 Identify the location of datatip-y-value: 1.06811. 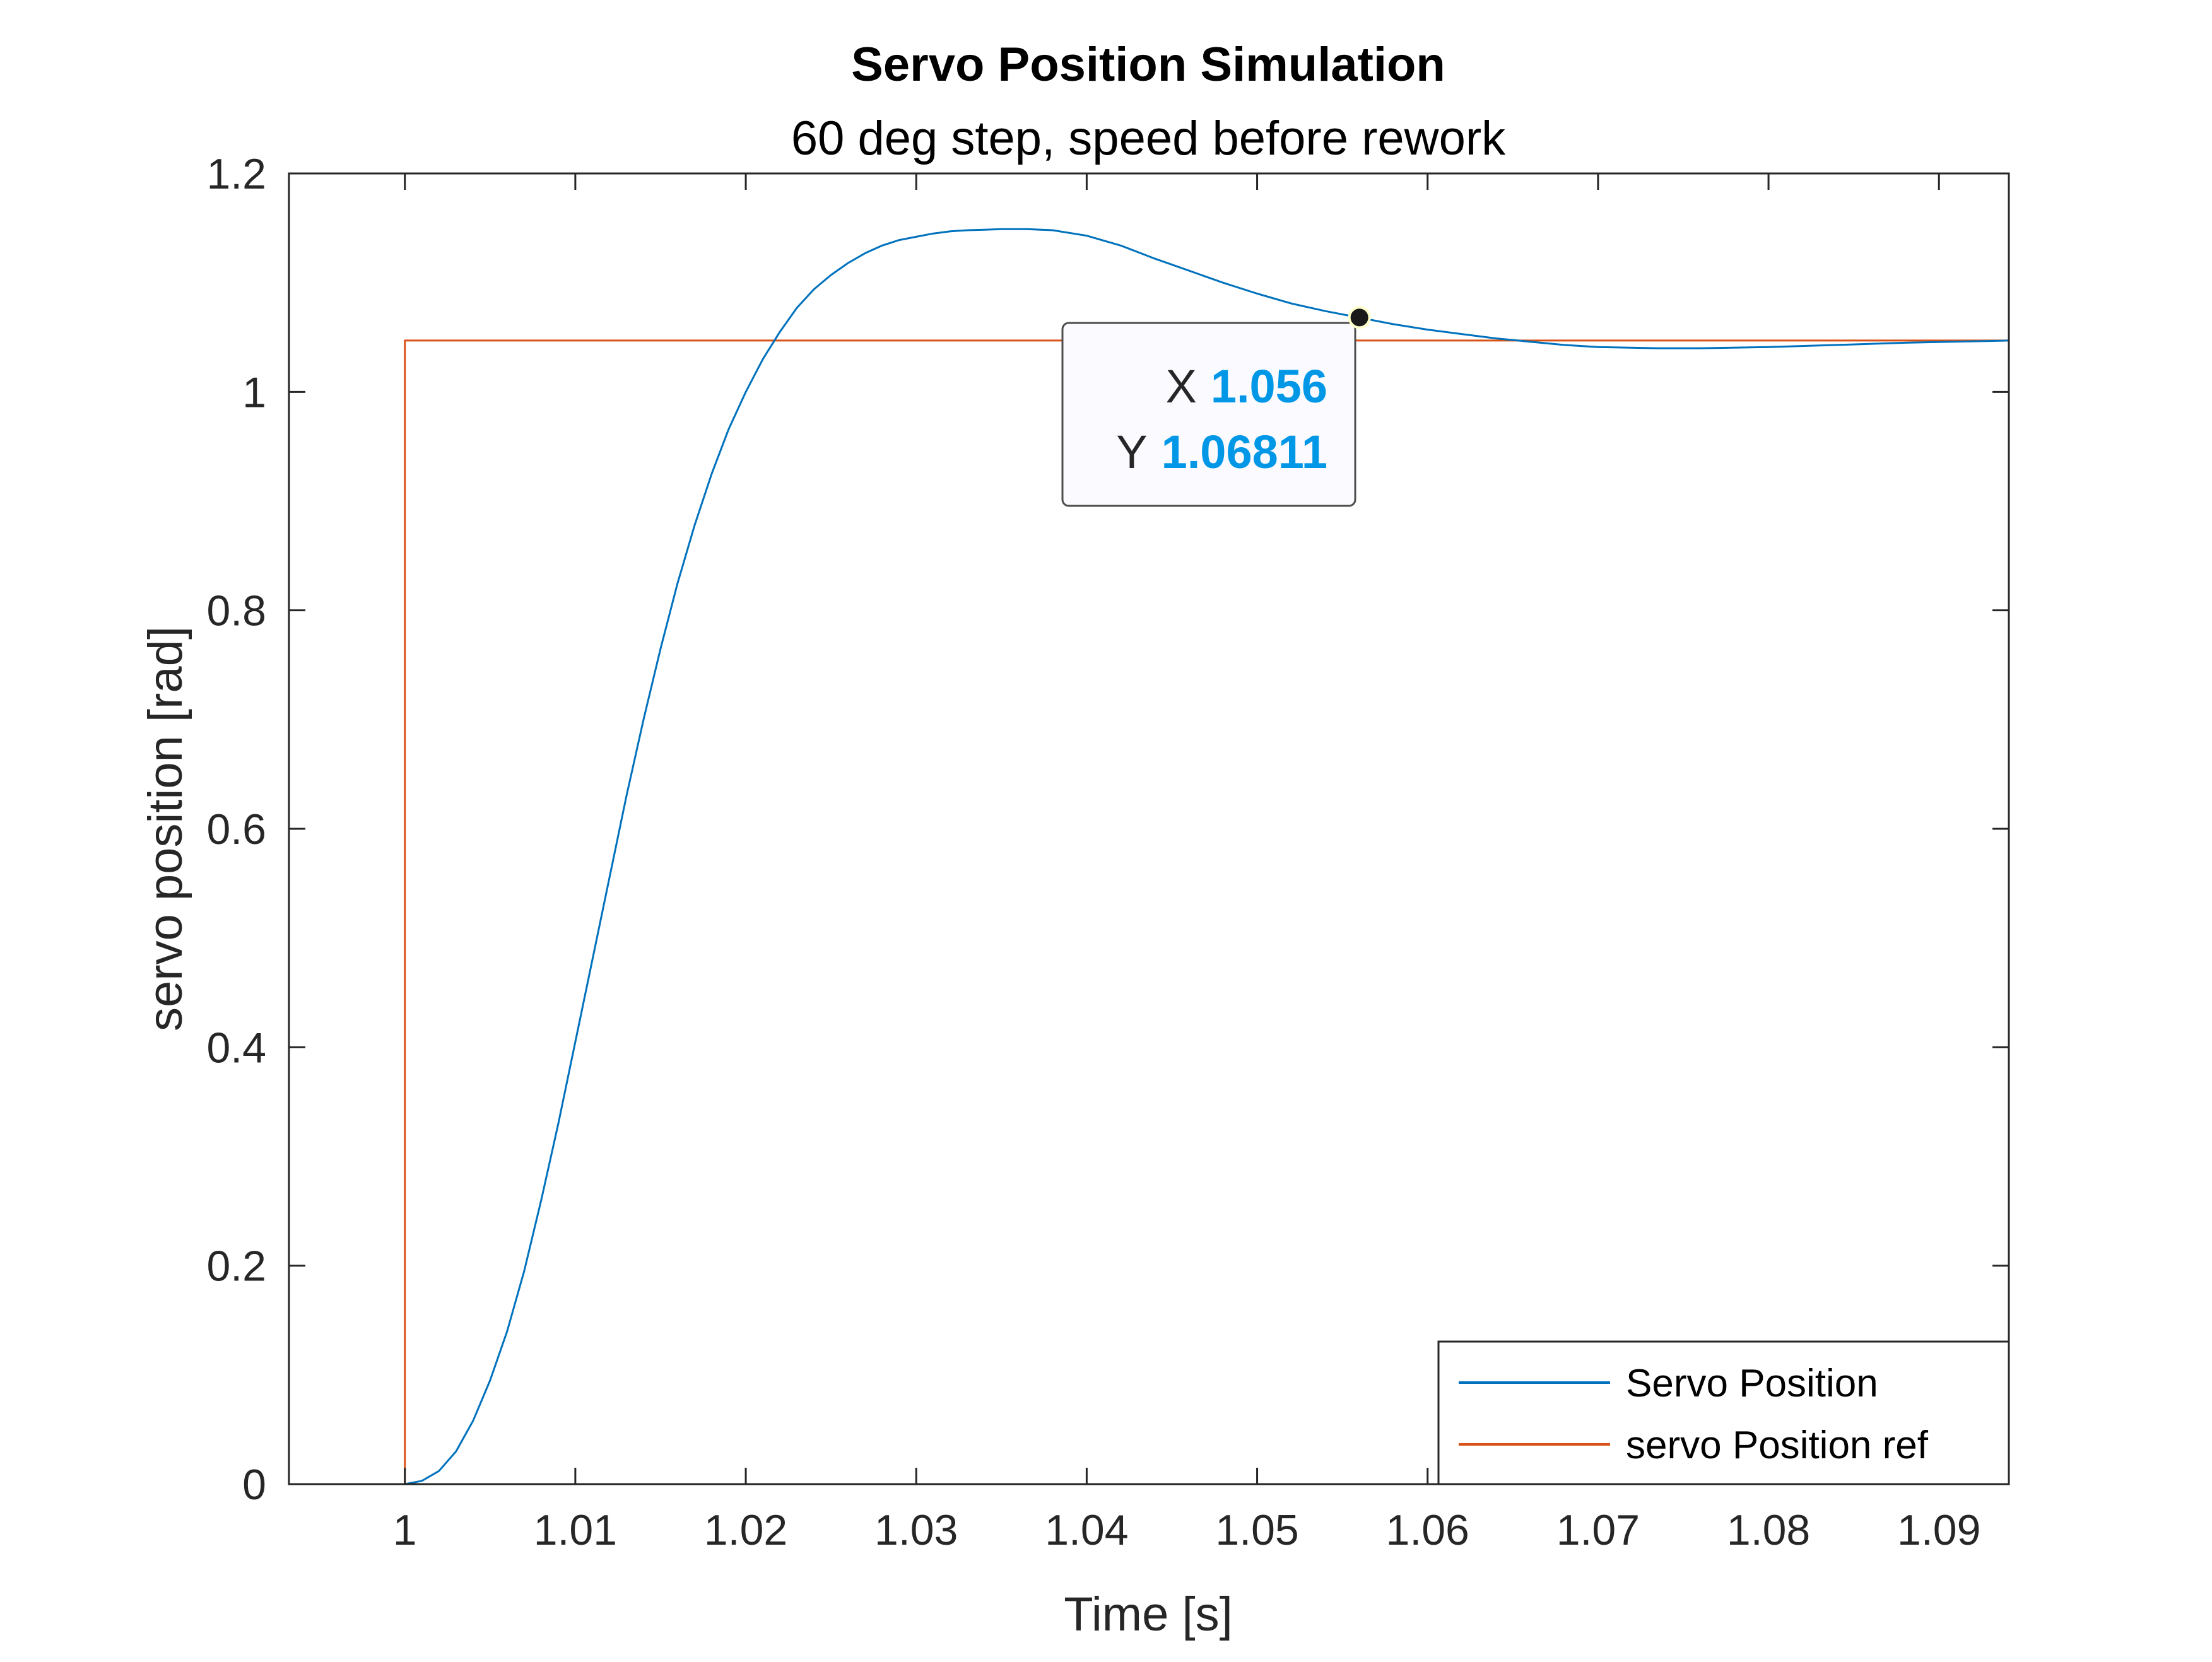
(1244, 452).